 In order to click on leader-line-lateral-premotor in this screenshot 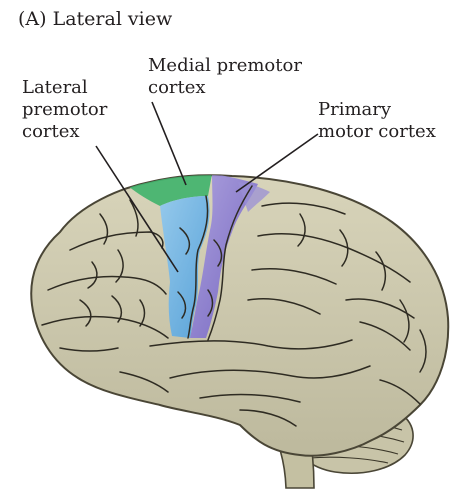, I will do `click(137, 209)`.